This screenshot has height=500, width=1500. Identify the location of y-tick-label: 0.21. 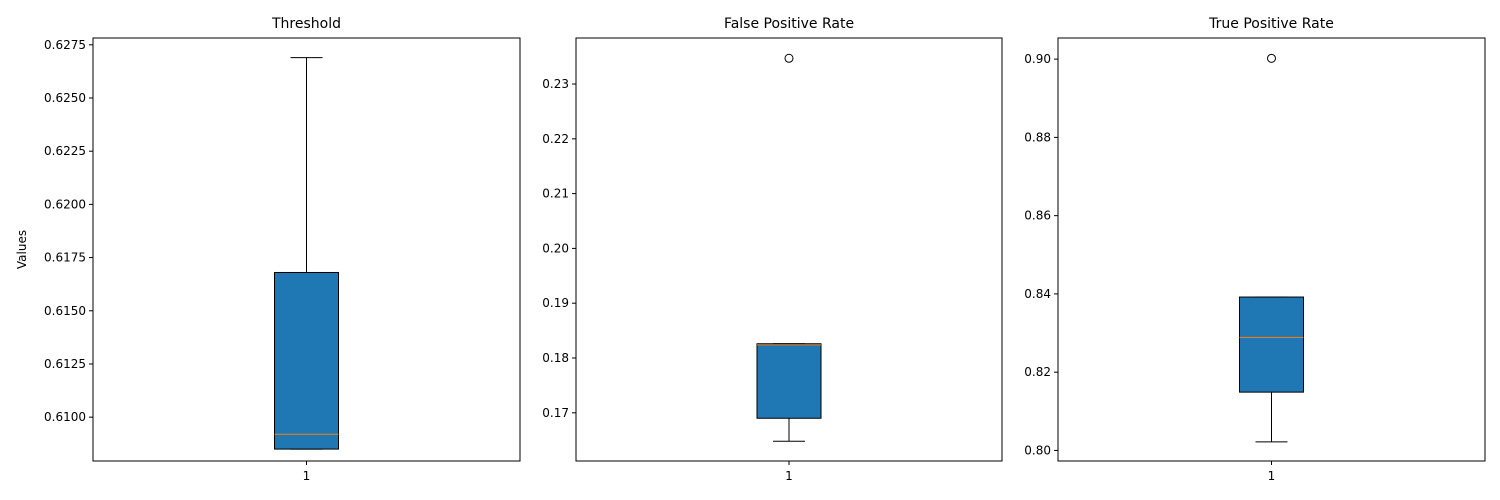
(555, 194).